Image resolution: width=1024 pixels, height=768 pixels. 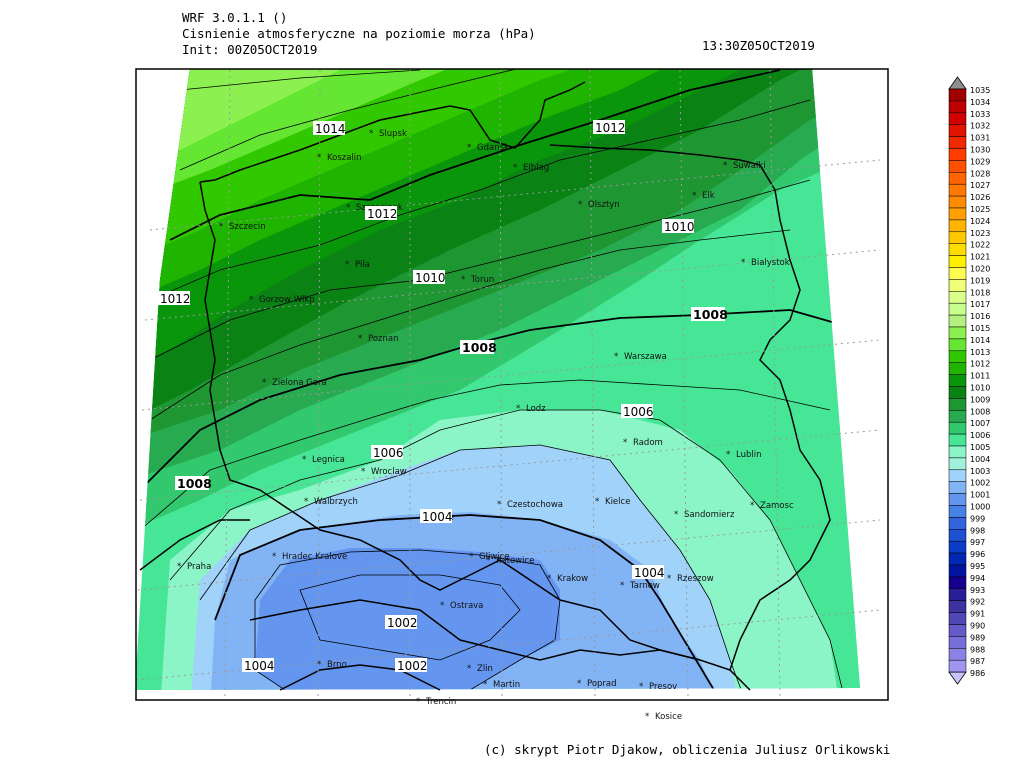 I want to click on city-katowice: * Katowice, so click(x=510, y=561).